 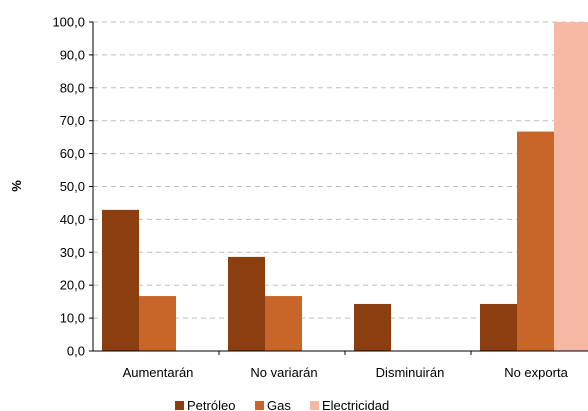 What do you see at coordinates (72, 219) in the screenshot?
I see `y-tick-label: 40,0` at bounding box center [72, 219].